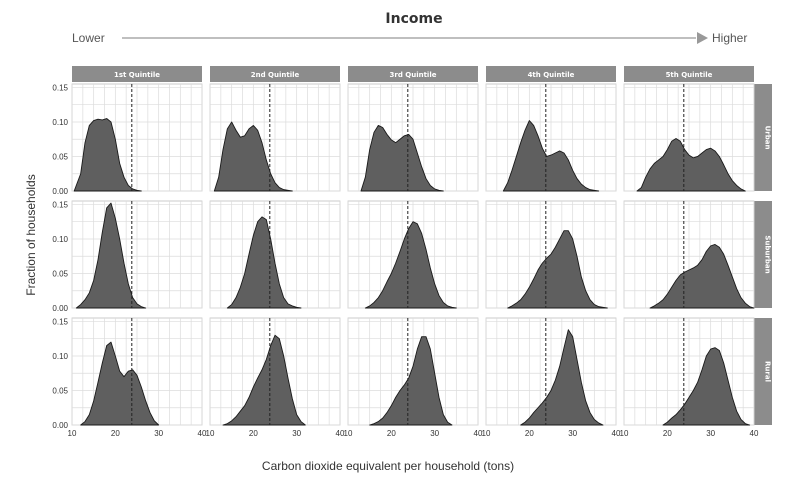 The height and width of the screenshot is (493, 800). I want to click on panel-suburban-1st-quintile: 0.00 0.05 0.10 0.15, so click(127, 256).